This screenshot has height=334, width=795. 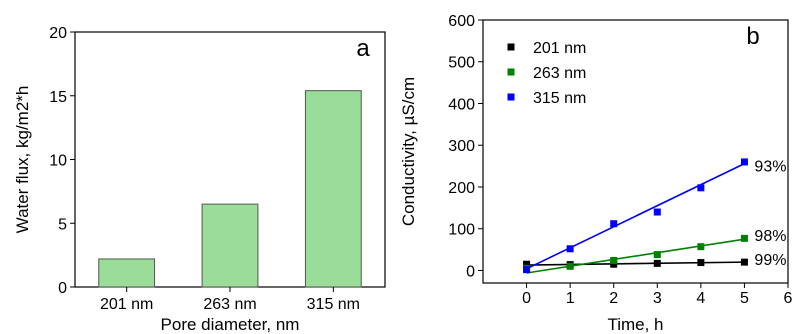 I want to click on legend-label: 315 nm, so click(x=559, y=98).